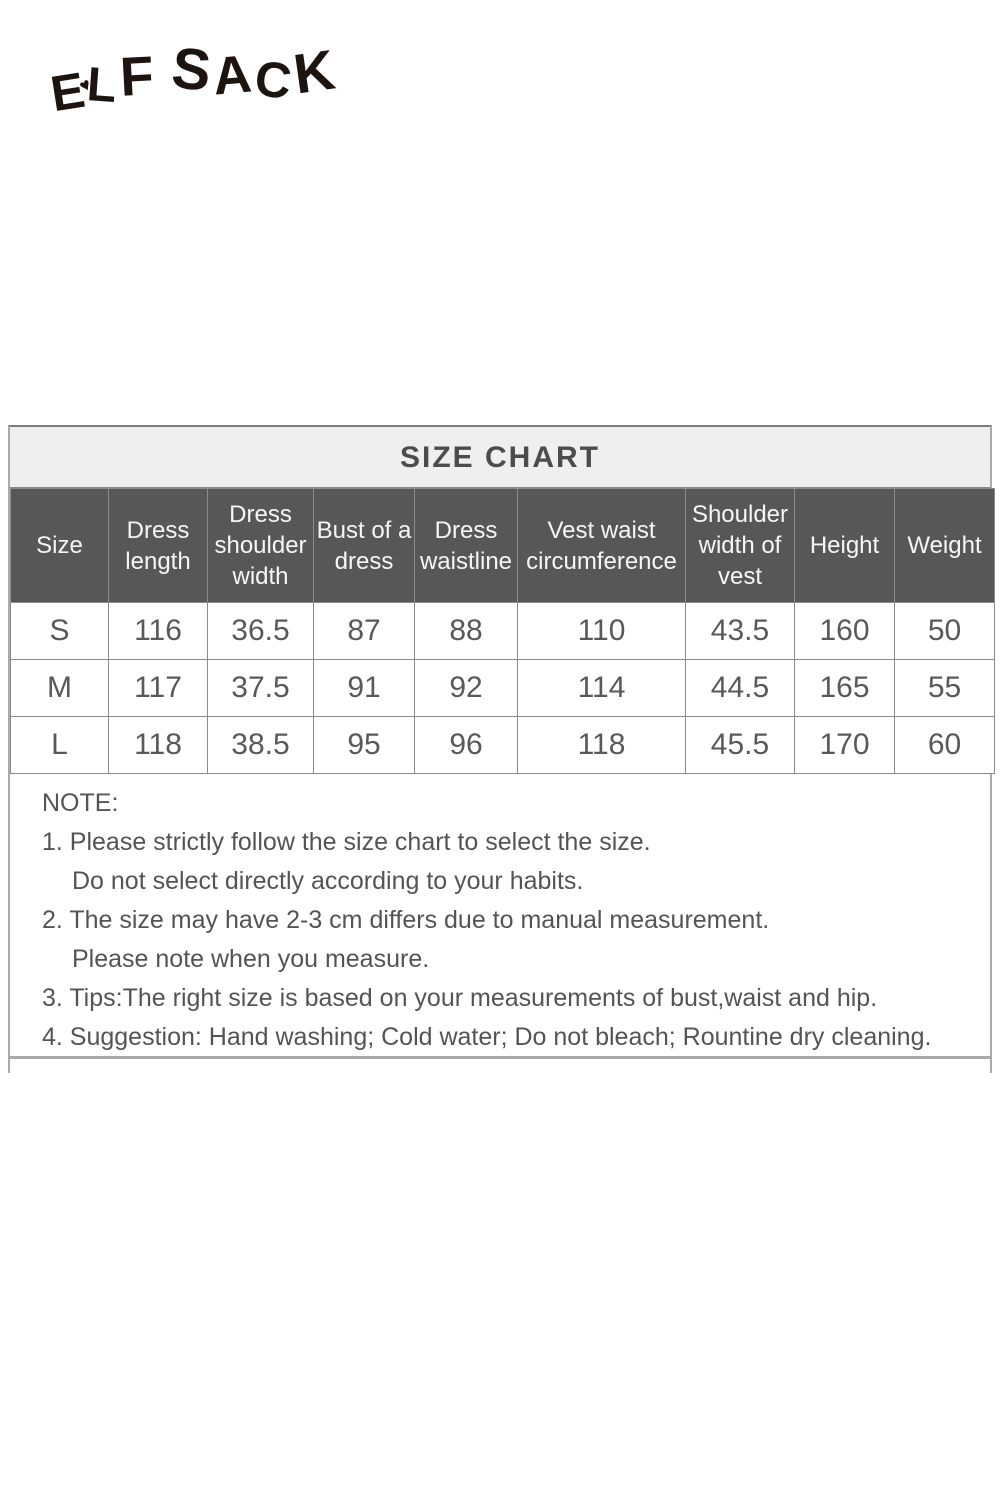 This screenshot has height=1500, width=1000. Describe the element at coordinates (500, 457) in the screenshot. I see `size-chart-title: SIZE CHART` at that location.